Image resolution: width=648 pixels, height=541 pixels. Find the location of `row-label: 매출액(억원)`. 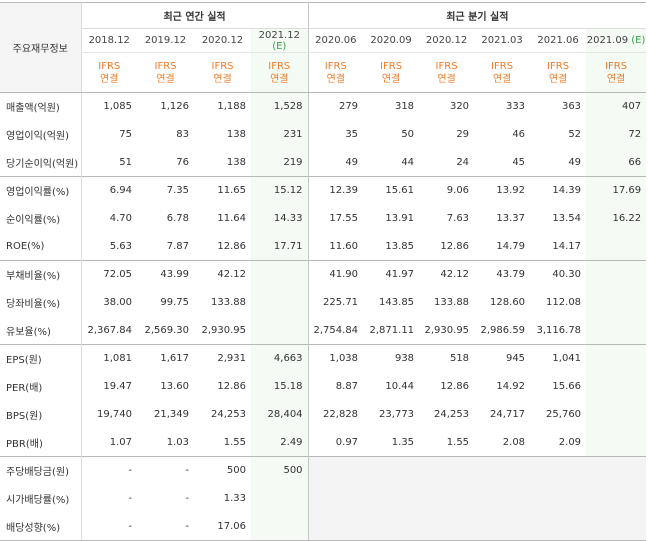

row-label: 매출액(억원) is located at coordinates (41, 106).